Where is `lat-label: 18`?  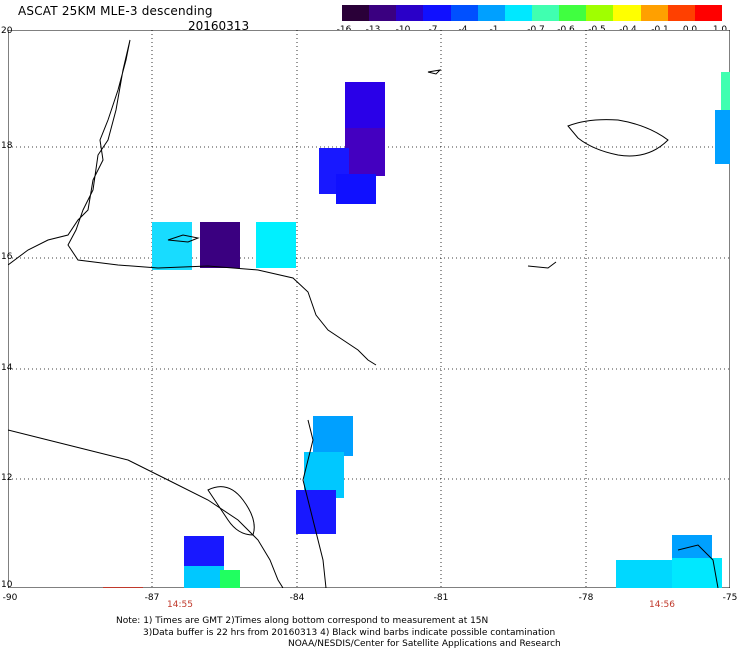
lat-label: 18 is located at coordinates (7, 146).